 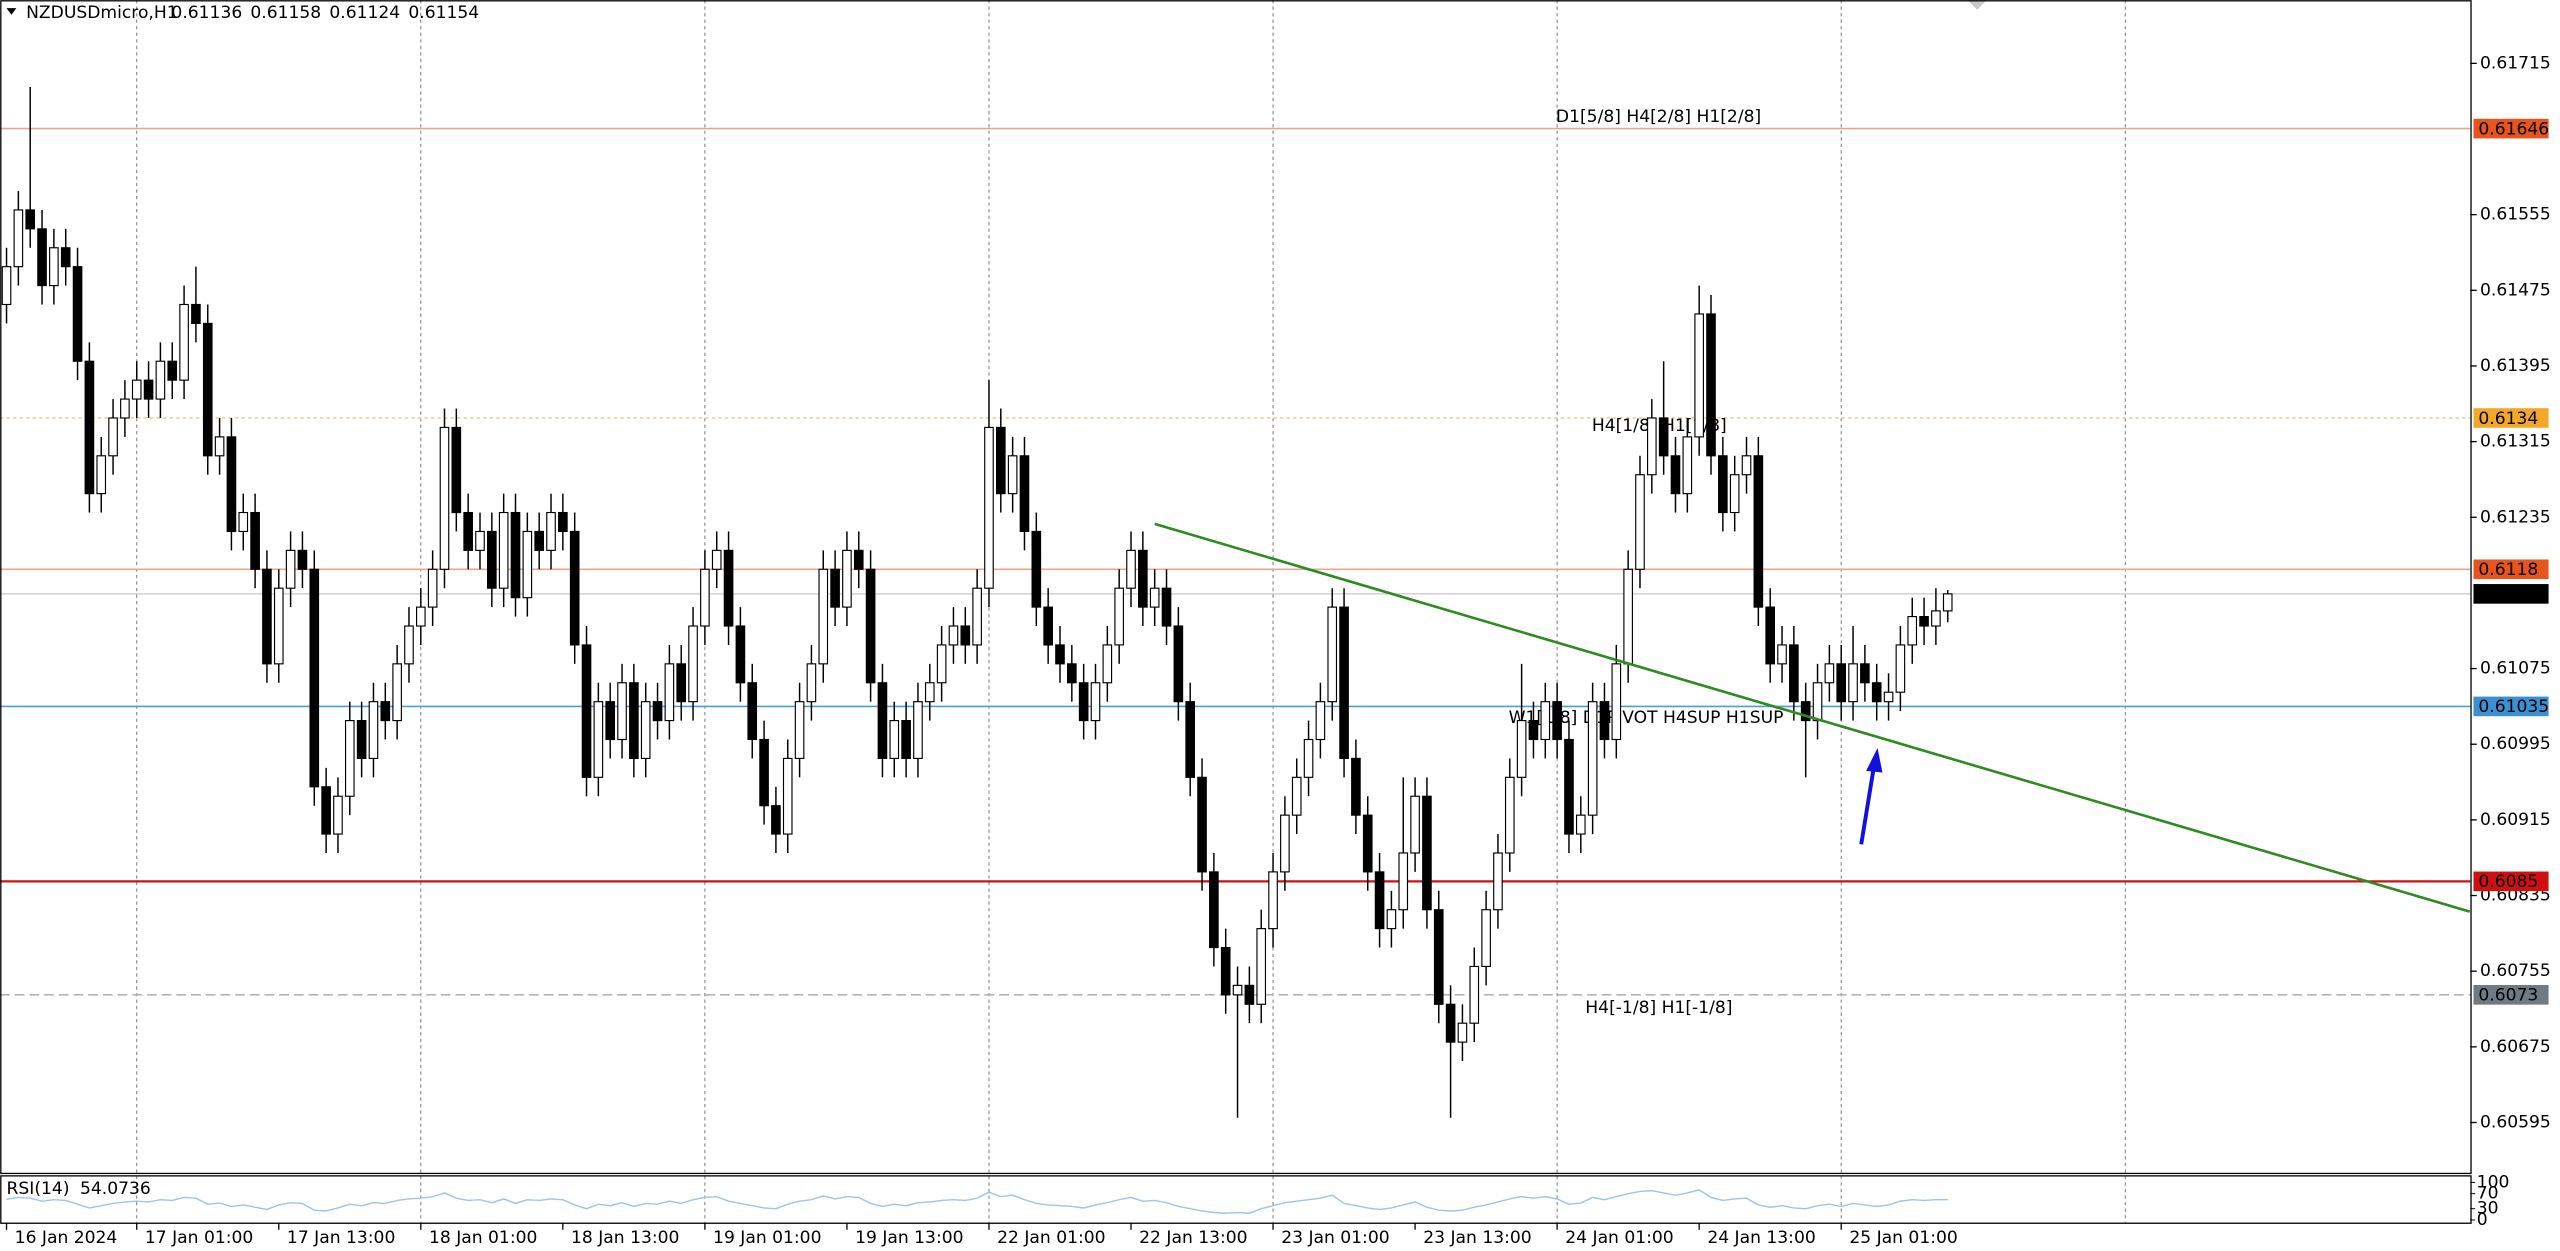 I want to click on x-tick-label: 19 Jan 01:00, so click(x=767, y=1238).